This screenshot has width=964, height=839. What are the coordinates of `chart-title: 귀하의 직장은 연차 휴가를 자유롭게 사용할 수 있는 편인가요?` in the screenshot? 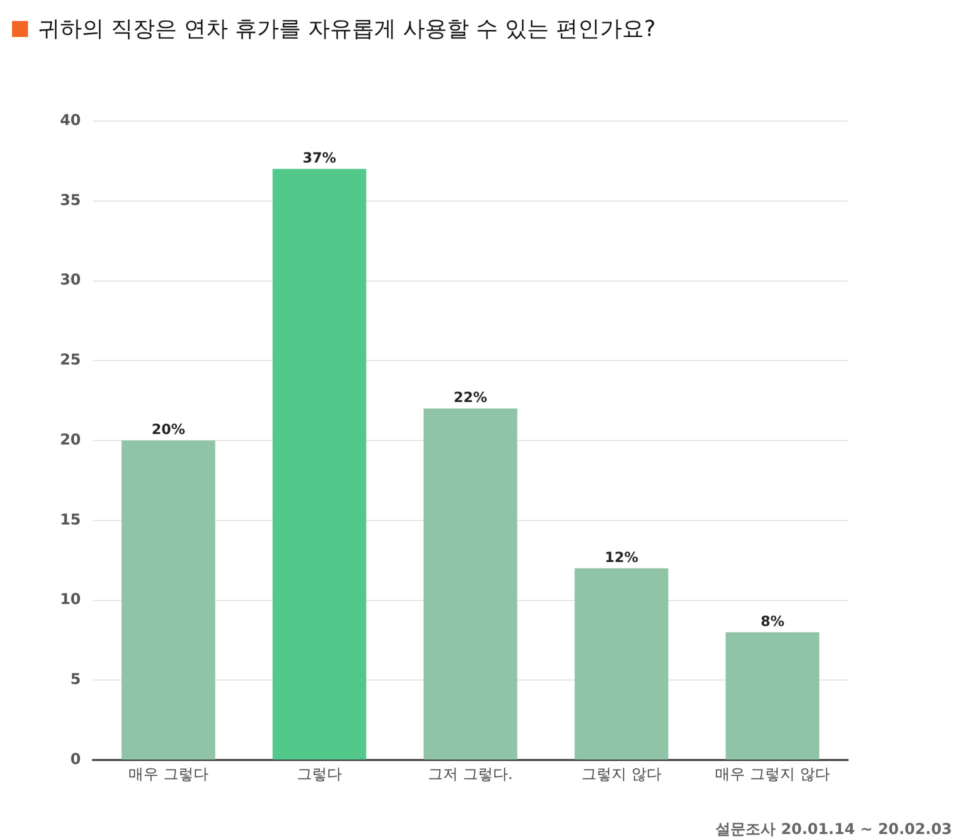 It's located at (347, 30).